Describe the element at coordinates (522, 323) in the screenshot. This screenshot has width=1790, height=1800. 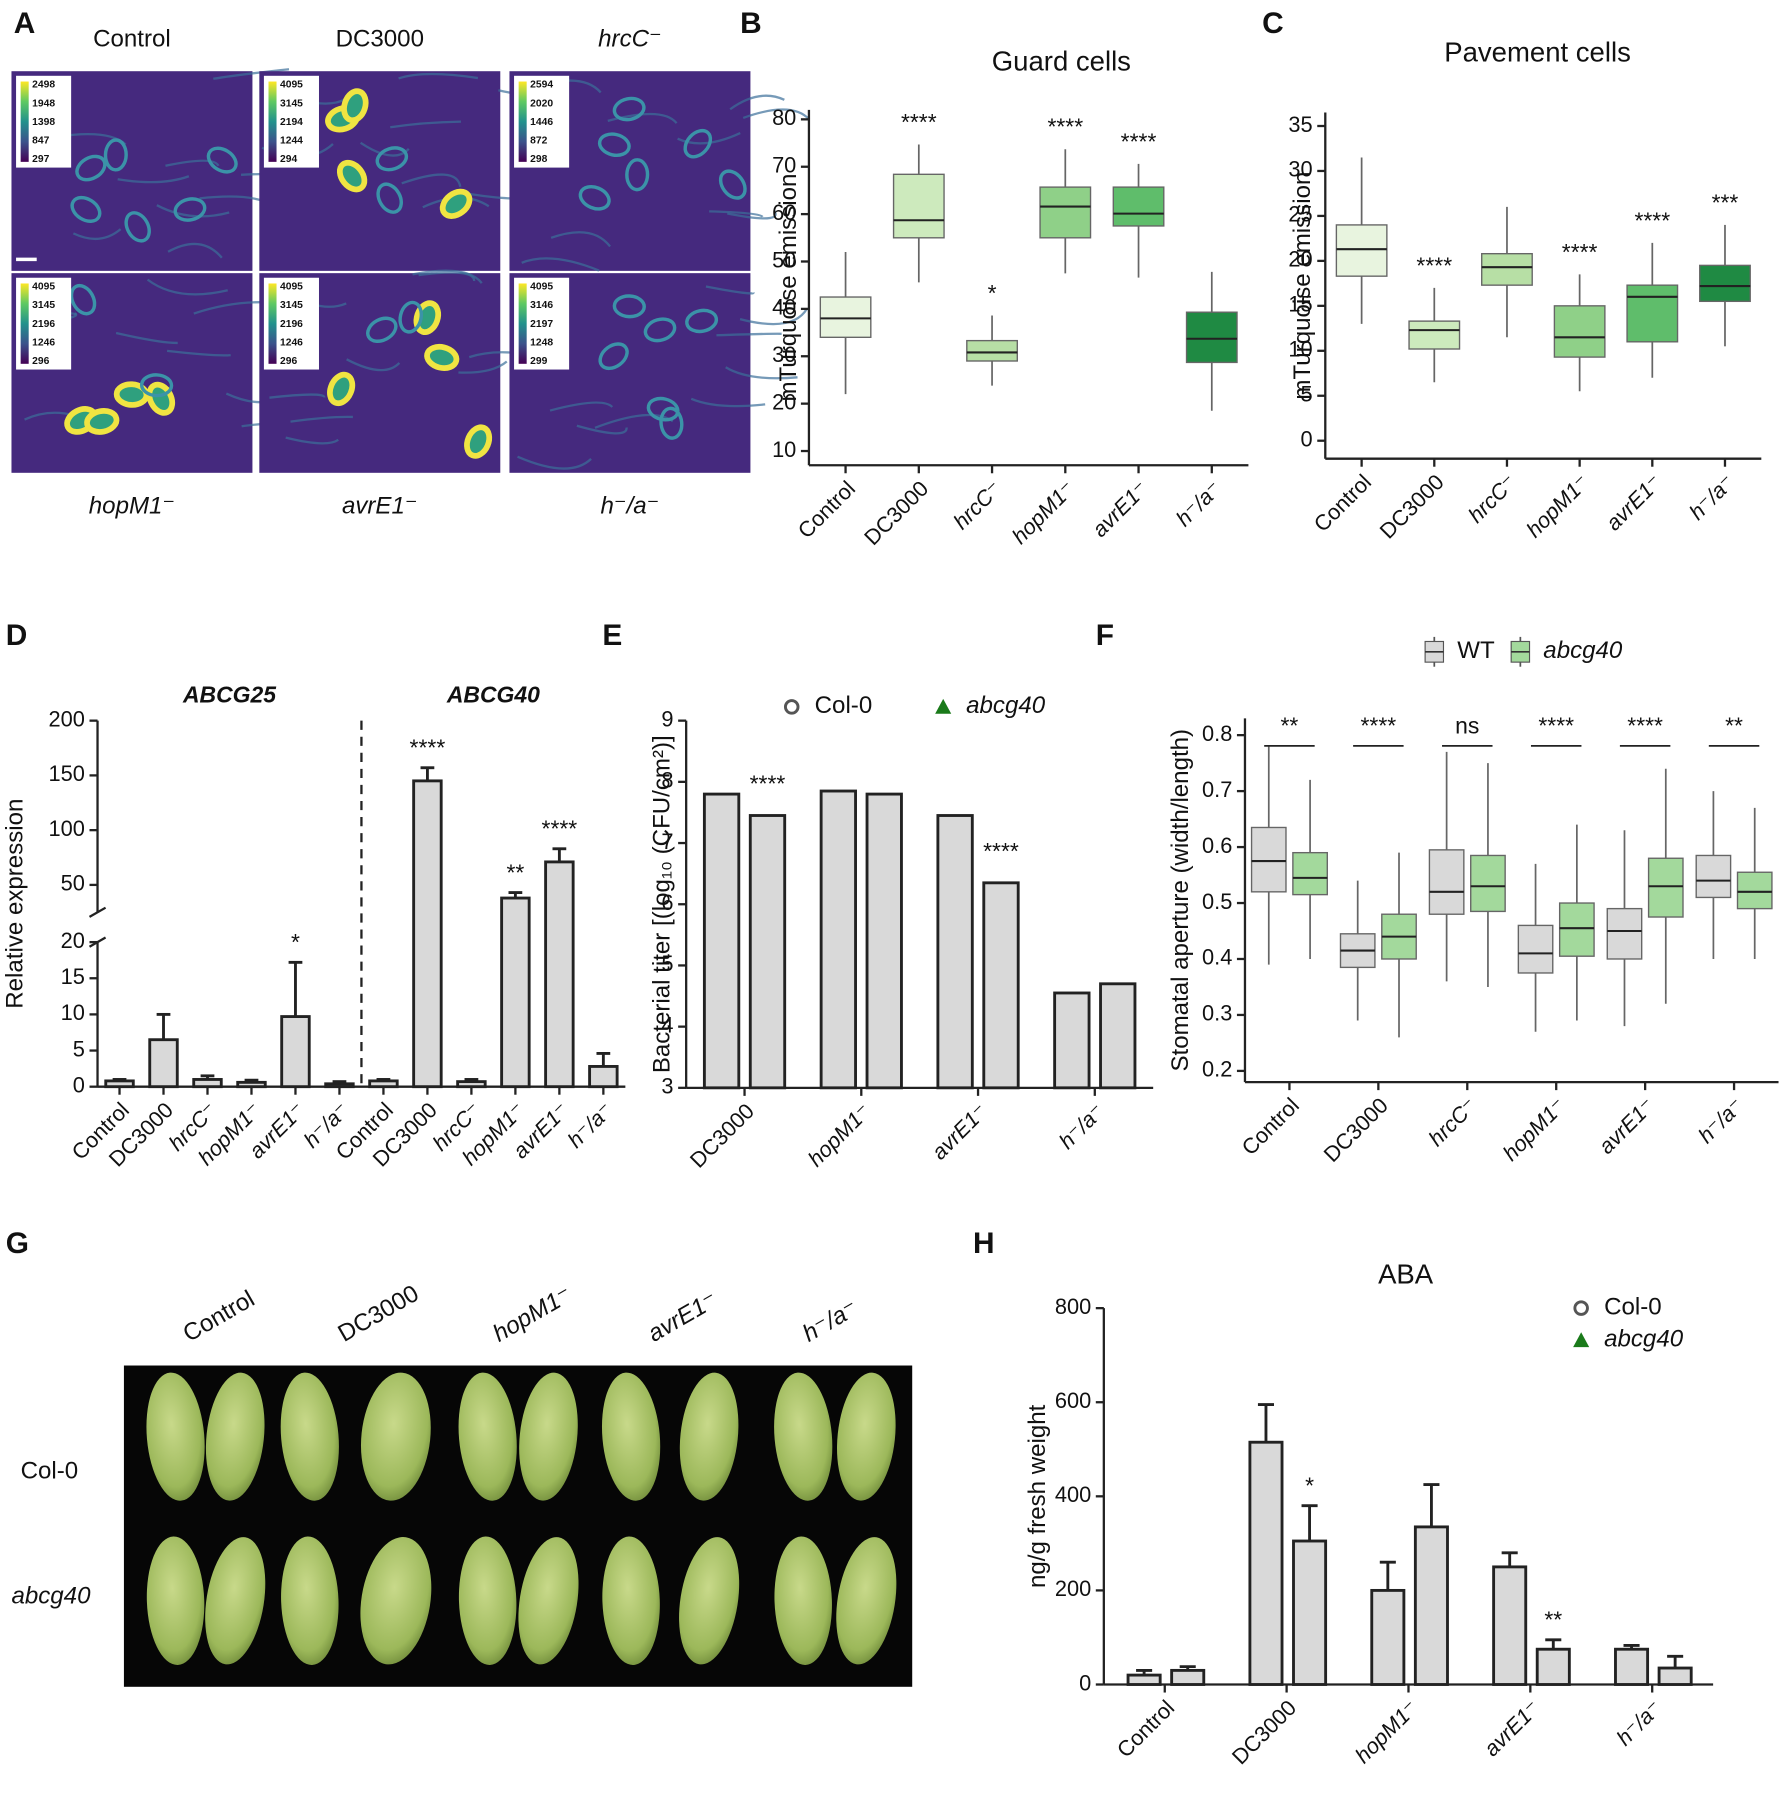
I see `colorbar` at that location.